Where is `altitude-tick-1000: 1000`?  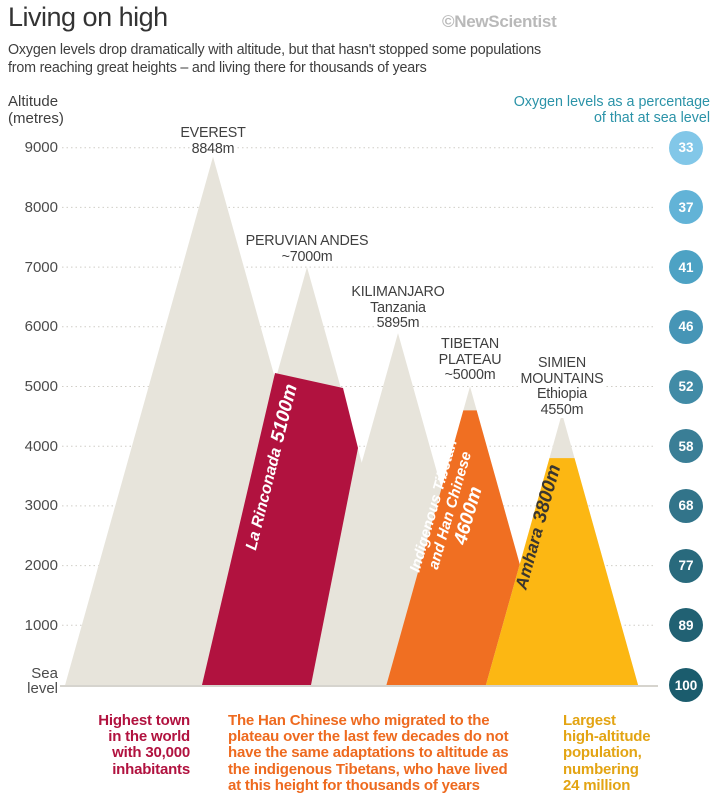 altitude-tick-1000: 1000 is located at coordinates (41, 625).